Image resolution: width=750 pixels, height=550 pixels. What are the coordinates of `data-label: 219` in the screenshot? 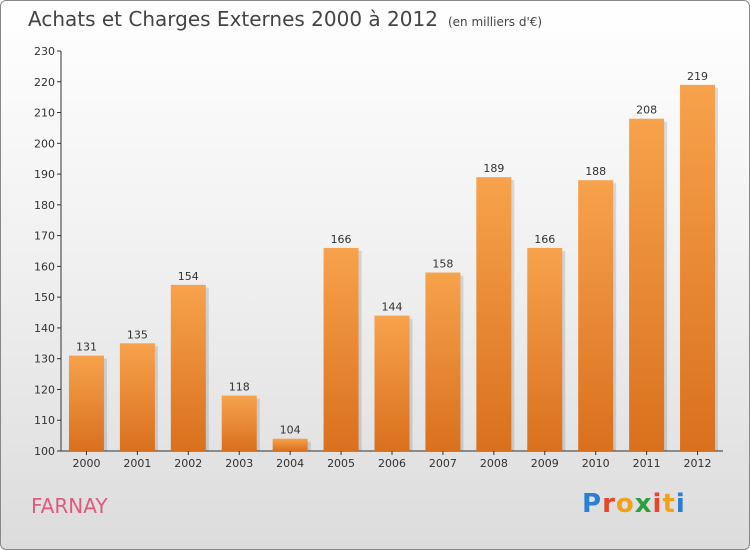 It's located at (697, 76).